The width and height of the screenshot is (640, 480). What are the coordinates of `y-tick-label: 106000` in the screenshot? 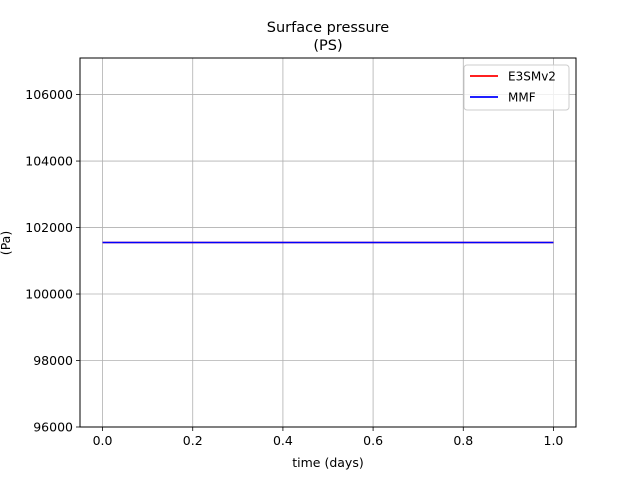 It's located at (49, 94).